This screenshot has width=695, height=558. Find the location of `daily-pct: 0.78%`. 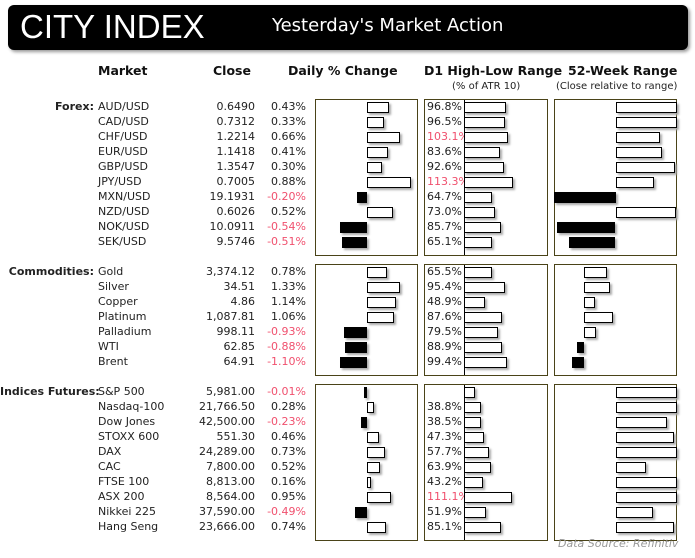

daily-pct: 0.78% is located at coordinates (288, 271).